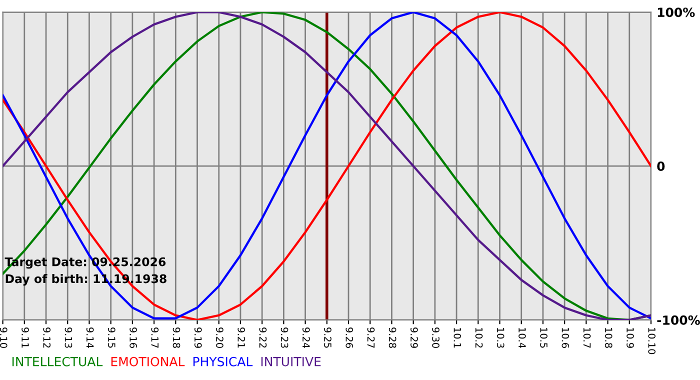 The height and width of the screenshot is (380, 700). Describe the element at coordinates (500, 338) in the screenshot. I see `x-tick-label: 10.3` at that location.